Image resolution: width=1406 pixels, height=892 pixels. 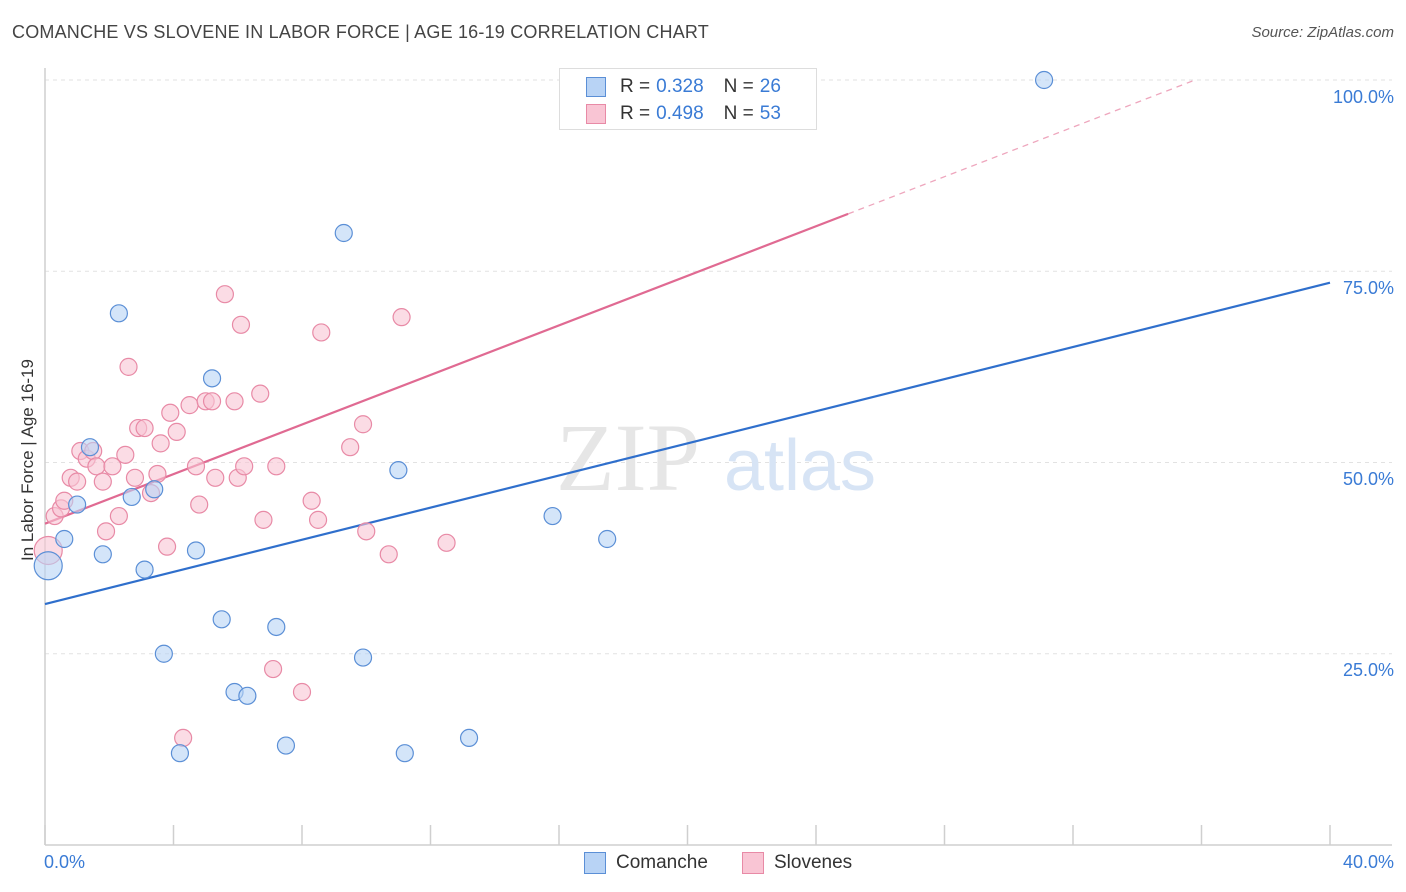 I want to click on legend-row-comanche: R = 0.328 N = 26, so click(x=683, y=87).